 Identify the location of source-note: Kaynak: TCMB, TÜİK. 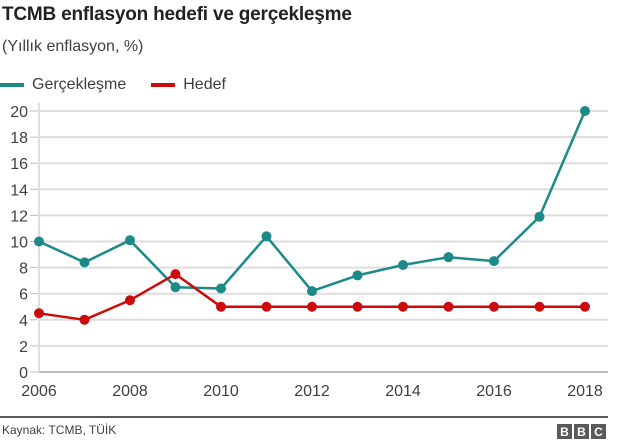
(59, 430).